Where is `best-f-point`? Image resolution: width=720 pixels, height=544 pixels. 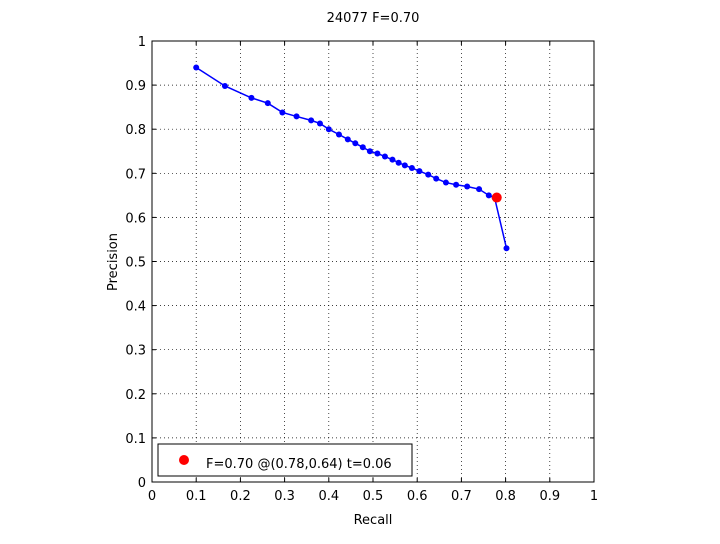 best-f-point is located at coordinates (496, 197).